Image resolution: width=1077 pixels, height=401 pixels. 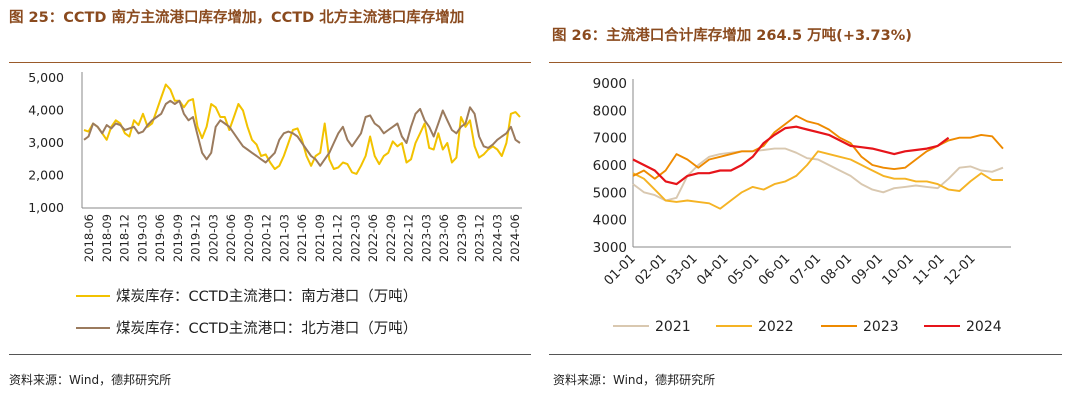 What do you see at coordinates (355, 238) in the screenshot?
I see `x-tick-label: 2022-03` at bounding box center [355, 238].